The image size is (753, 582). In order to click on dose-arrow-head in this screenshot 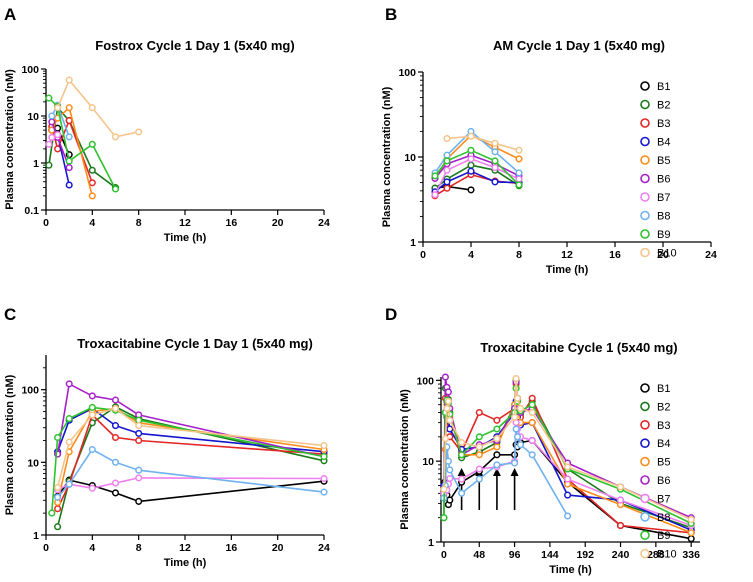, I will do `click(461, 472)`.